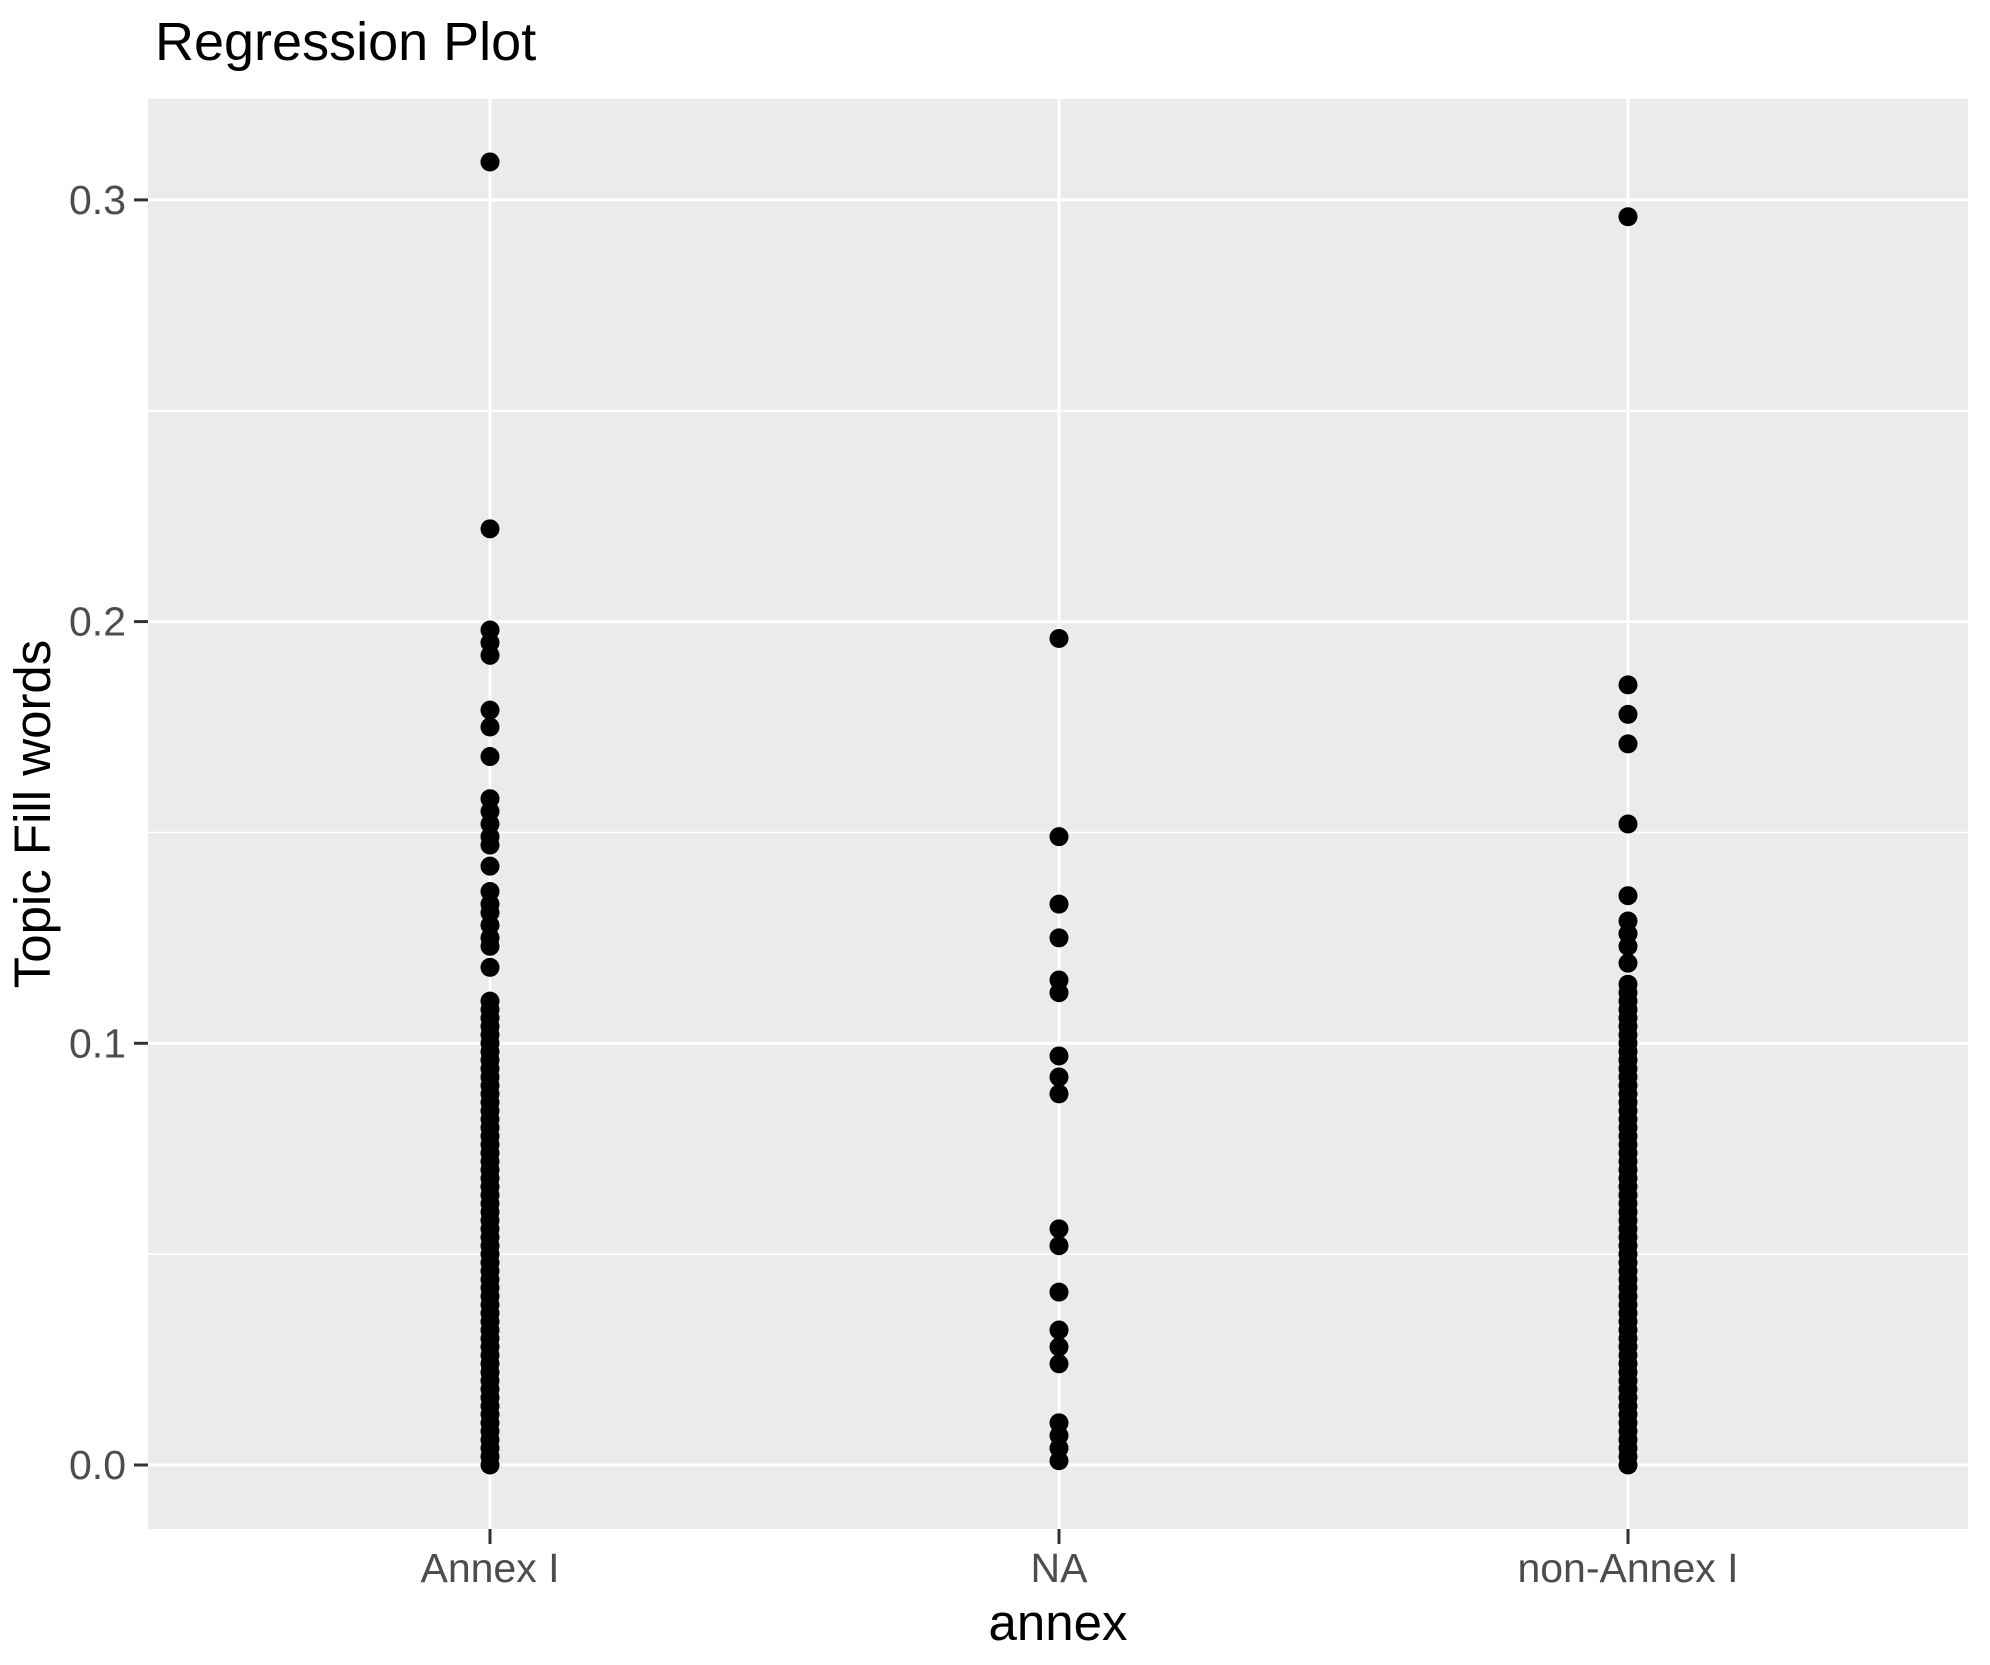  Describe the element at coordinates (1058, 1622) in the screenshot. I see `x-axis-title: annex` at that location.